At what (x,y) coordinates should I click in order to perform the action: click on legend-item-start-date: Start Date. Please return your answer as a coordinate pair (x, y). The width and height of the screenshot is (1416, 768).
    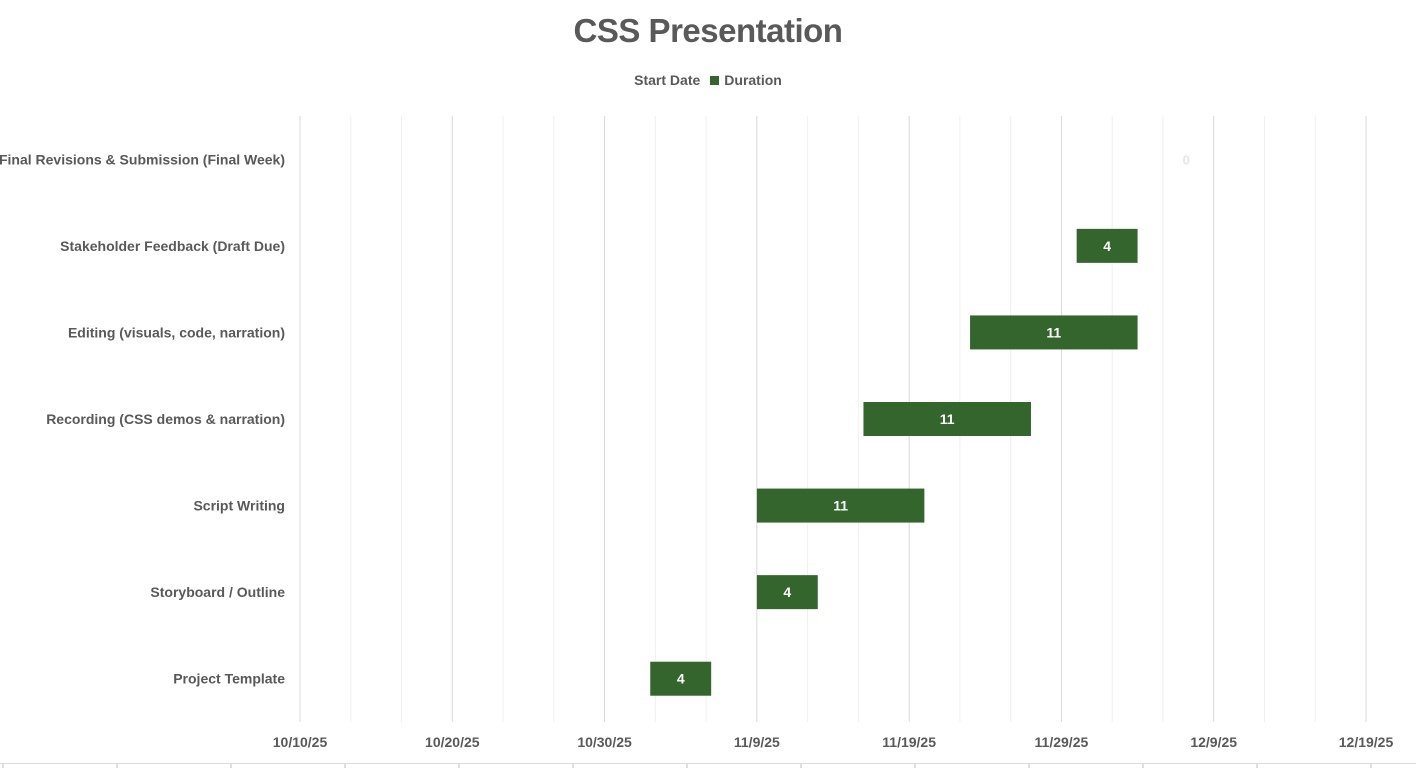
    Looking at the image, I should click on (667, 80).